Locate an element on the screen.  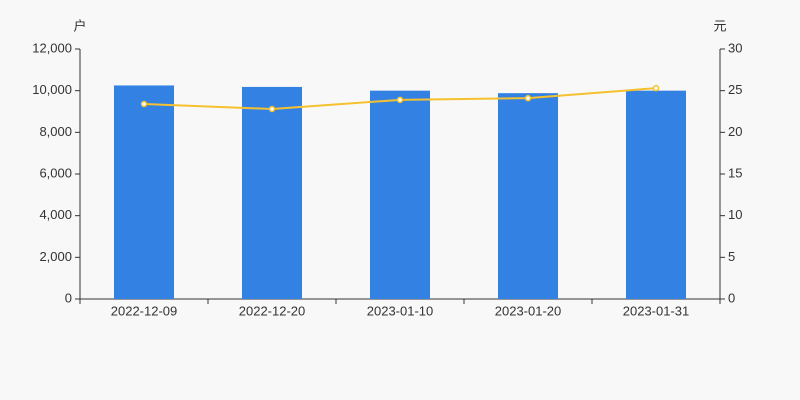
x-tick-label: 2022-12-20 is located at coordinates (272, 310).